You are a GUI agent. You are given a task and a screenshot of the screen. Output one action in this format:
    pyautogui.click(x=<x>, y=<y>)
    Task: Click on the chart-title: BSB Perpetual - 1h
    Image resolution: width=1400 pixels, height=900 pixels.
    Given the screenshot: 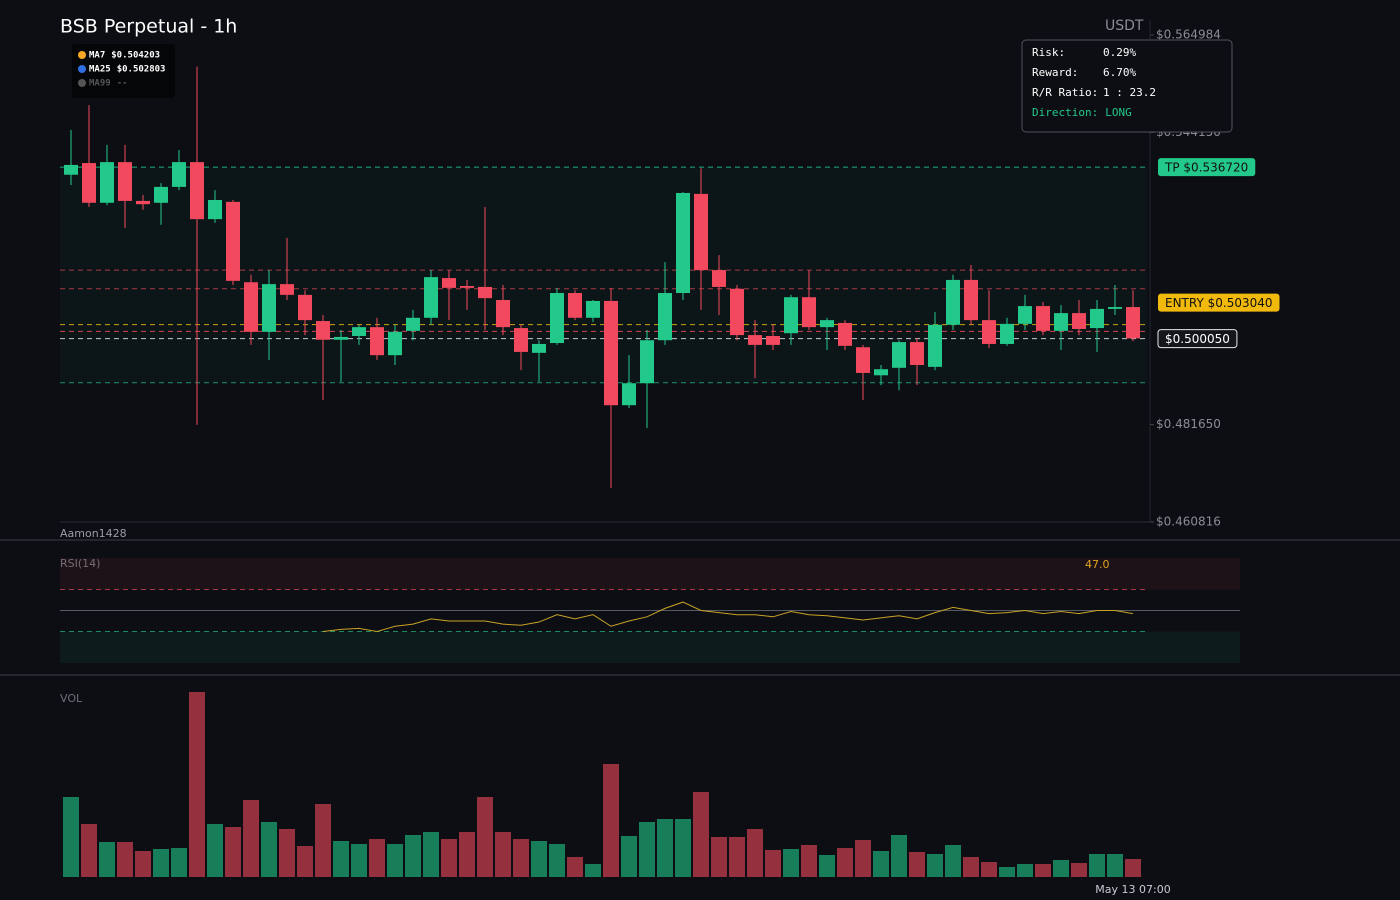 What is the action you would take?
    pyautogui.click(x=148, y=27)
    